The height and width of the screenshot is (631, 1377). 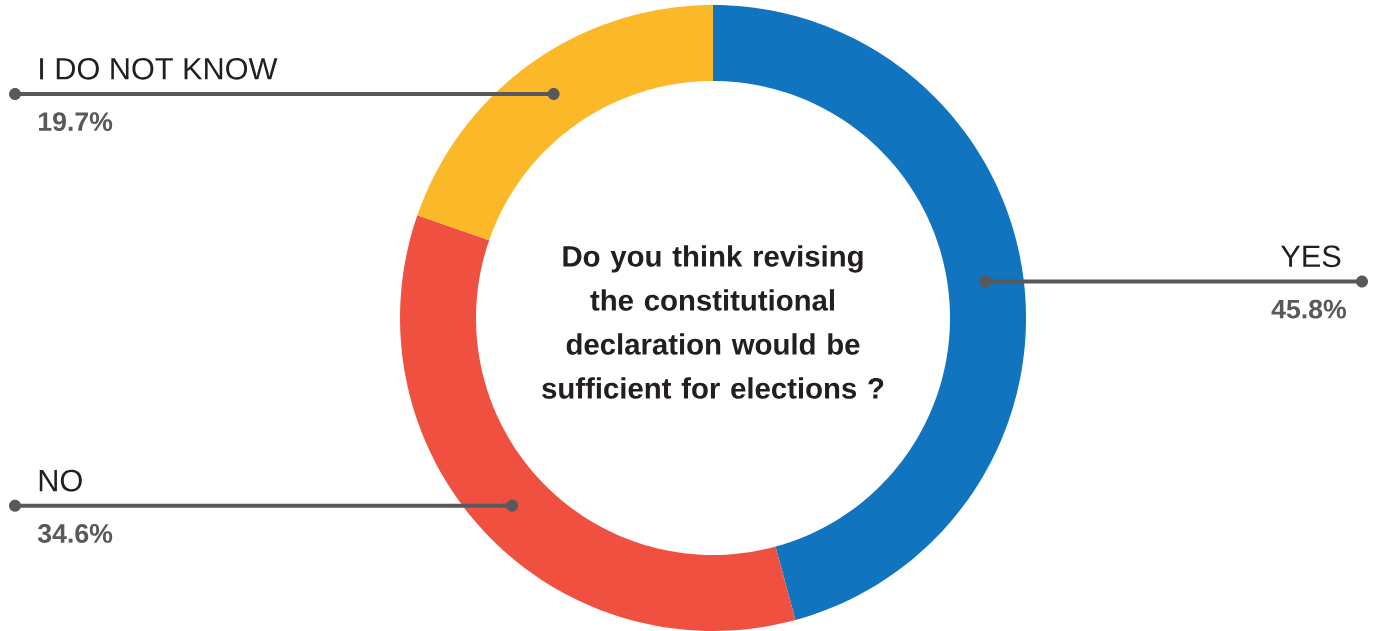 I want to click on data-label: 19.7%, so click(x=75, y=122).